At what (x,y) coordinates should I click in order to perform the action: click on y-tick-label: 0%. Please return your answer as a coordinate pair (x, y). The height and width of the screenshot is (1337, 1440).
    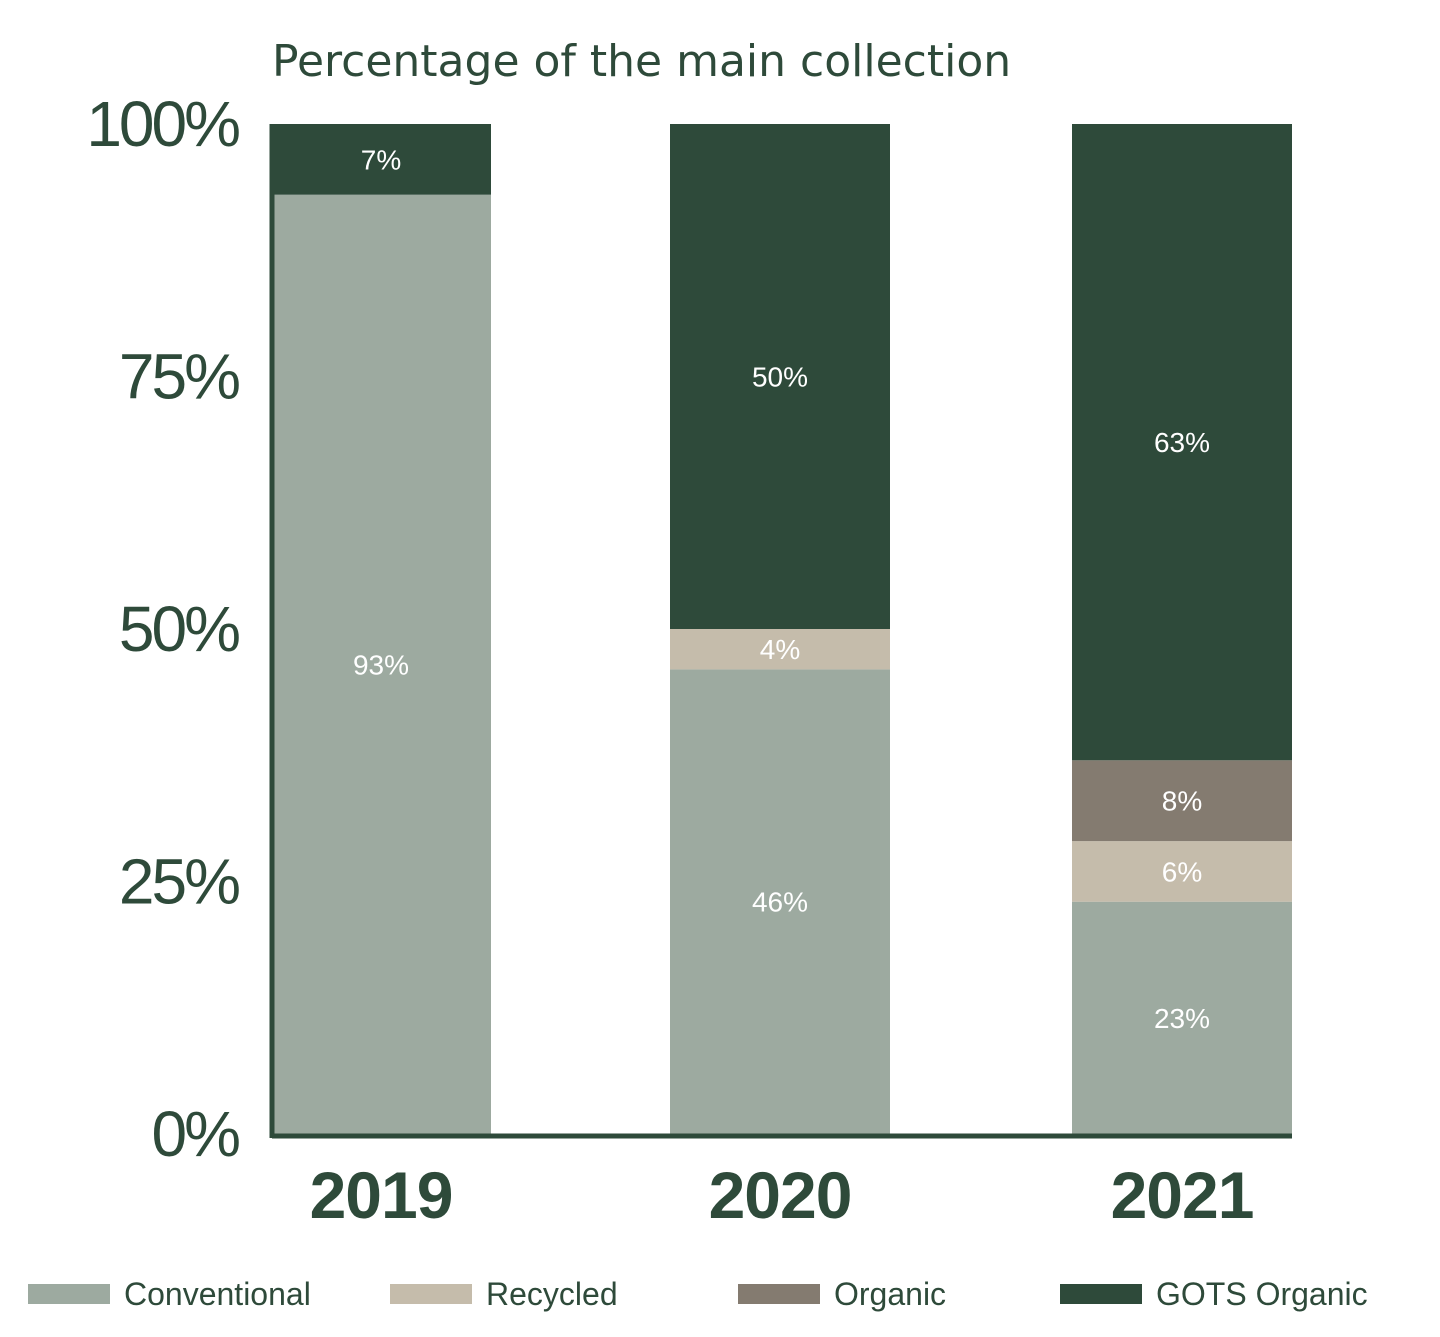
    Looking at the image, I should click on (196, 1134).